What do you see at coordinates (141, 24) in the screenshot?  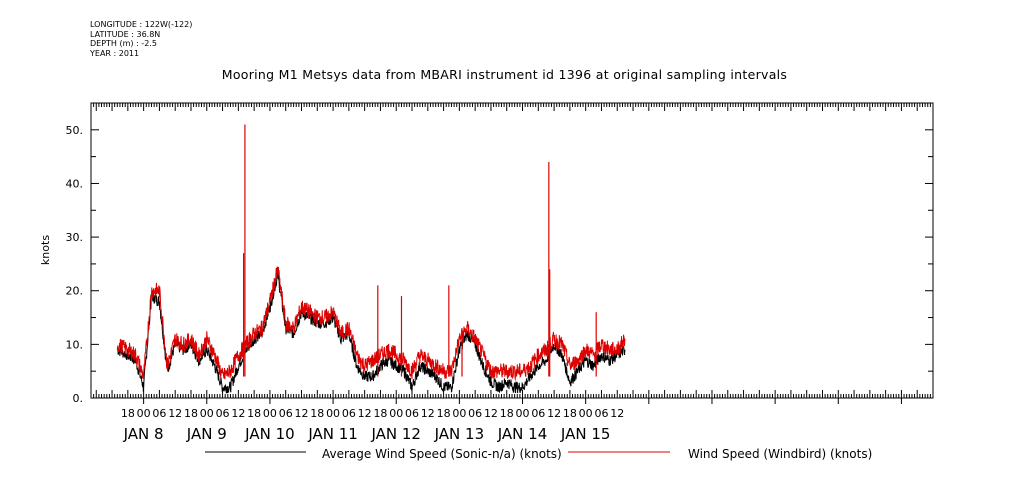 I see `longitude-text: LONGITUDE : 122W(-122)` at bounding box center [141, 24].